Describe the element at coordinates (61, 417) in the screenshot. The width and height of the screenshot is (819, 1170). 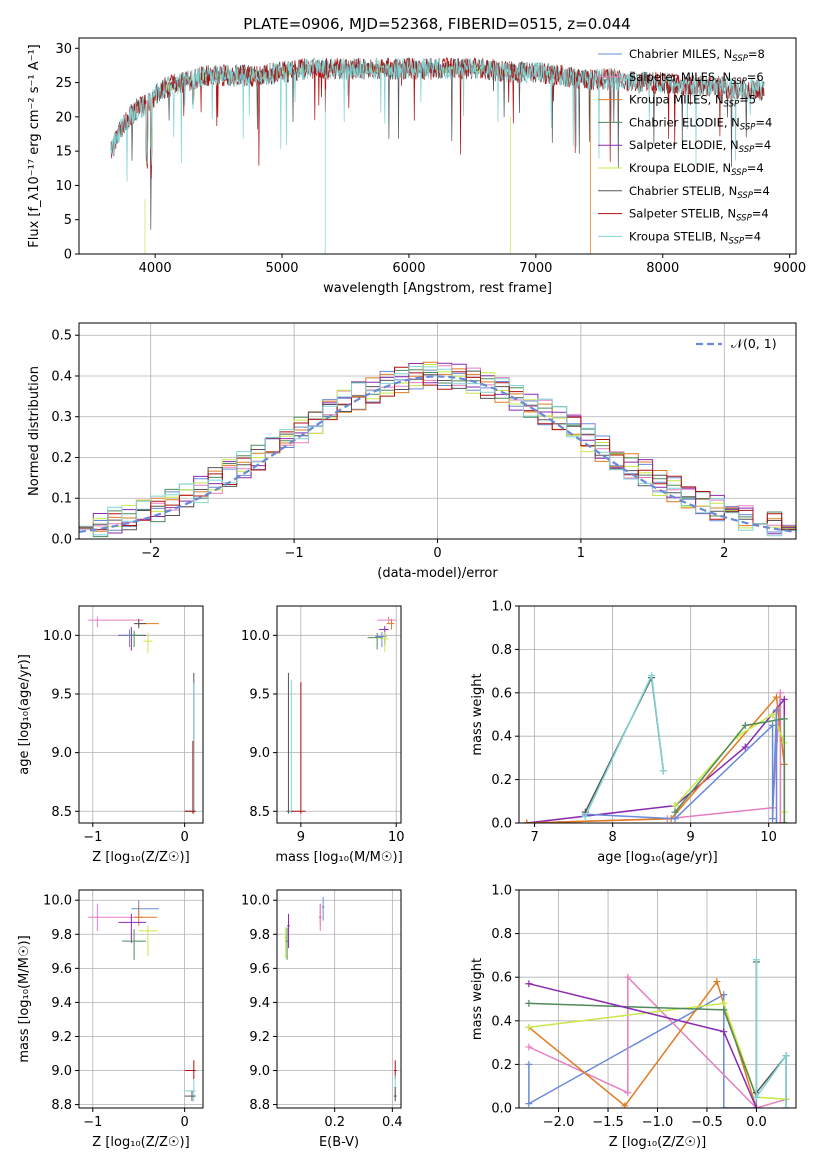
I see `y-tick-label: 0.3` at that location.